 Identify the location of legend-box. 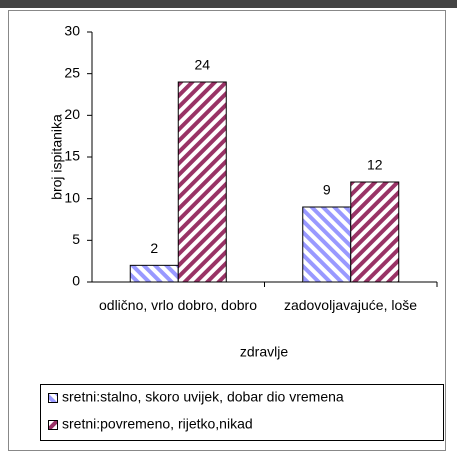
(242, 412).